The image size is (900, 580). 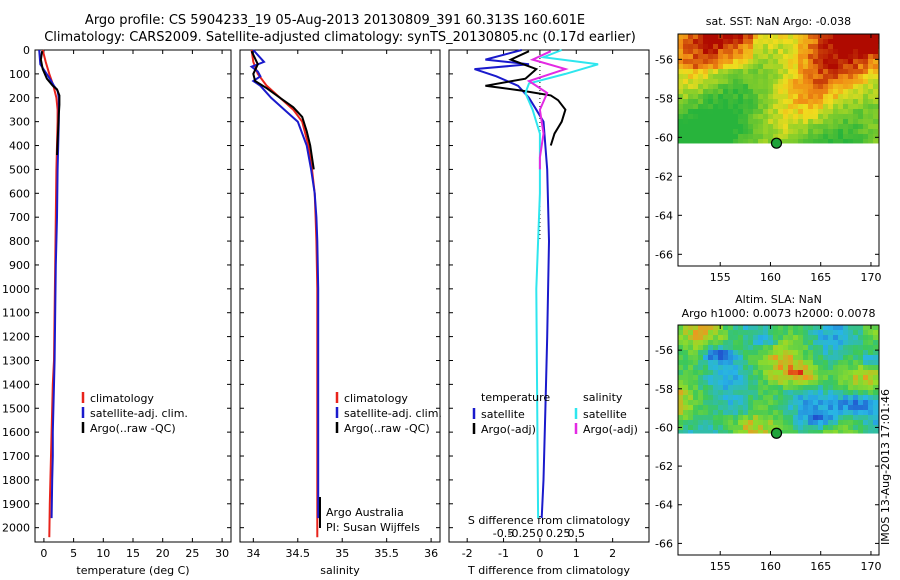 What do you see at coordinates (526, 98) in the screenshot?
I see `series-line-argo` at bounding box center [526, 98].